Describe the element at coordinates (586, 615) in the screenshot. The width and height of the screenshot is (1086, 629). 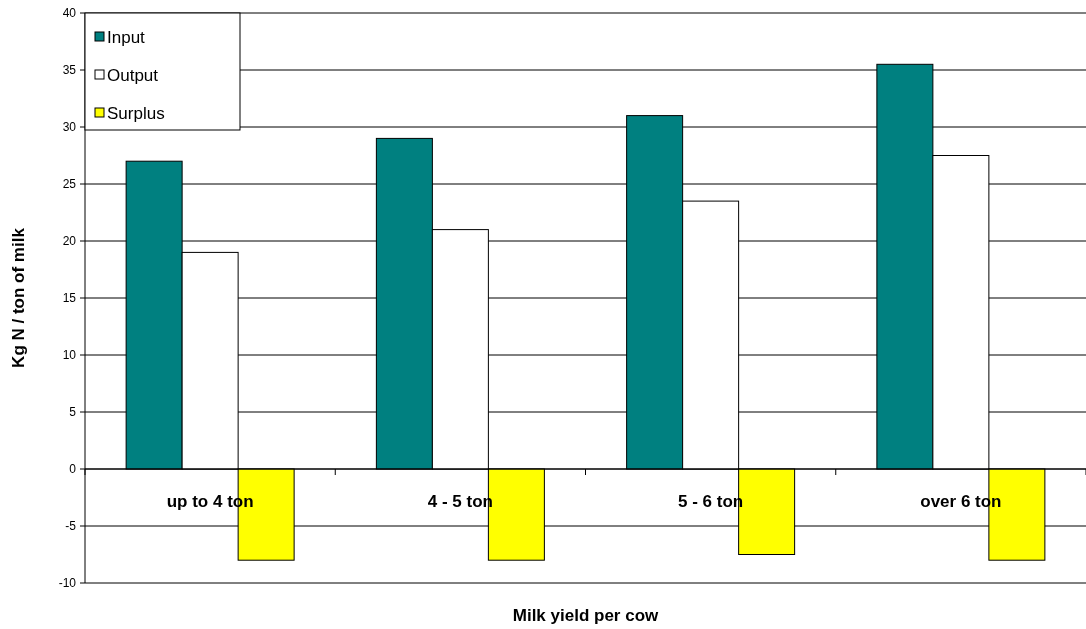
I see `x-axis-title: Milk yield per cow` at that location.